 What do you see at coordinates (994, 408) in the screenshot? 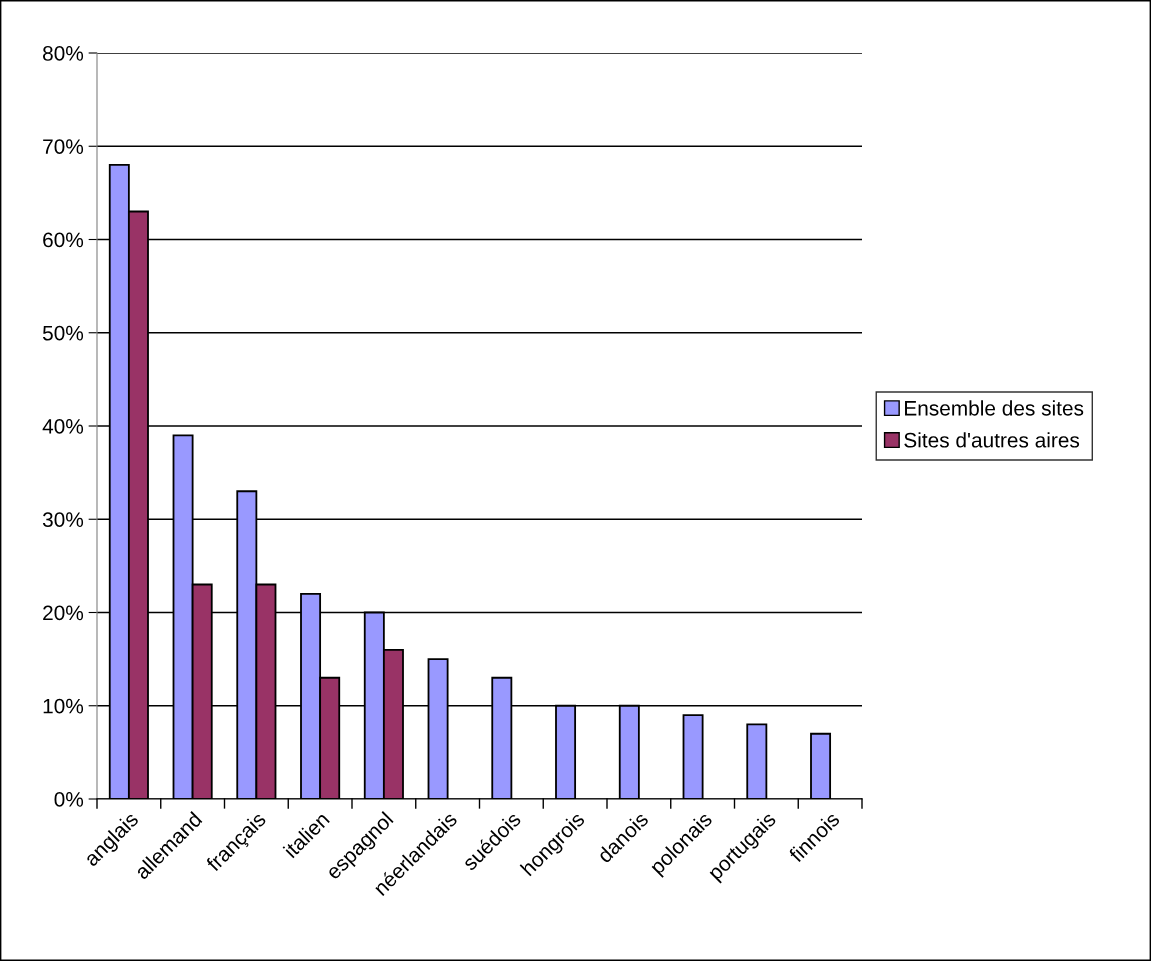
I see `legend-label: Ensemble des sites` at bounding box center [994, 408].